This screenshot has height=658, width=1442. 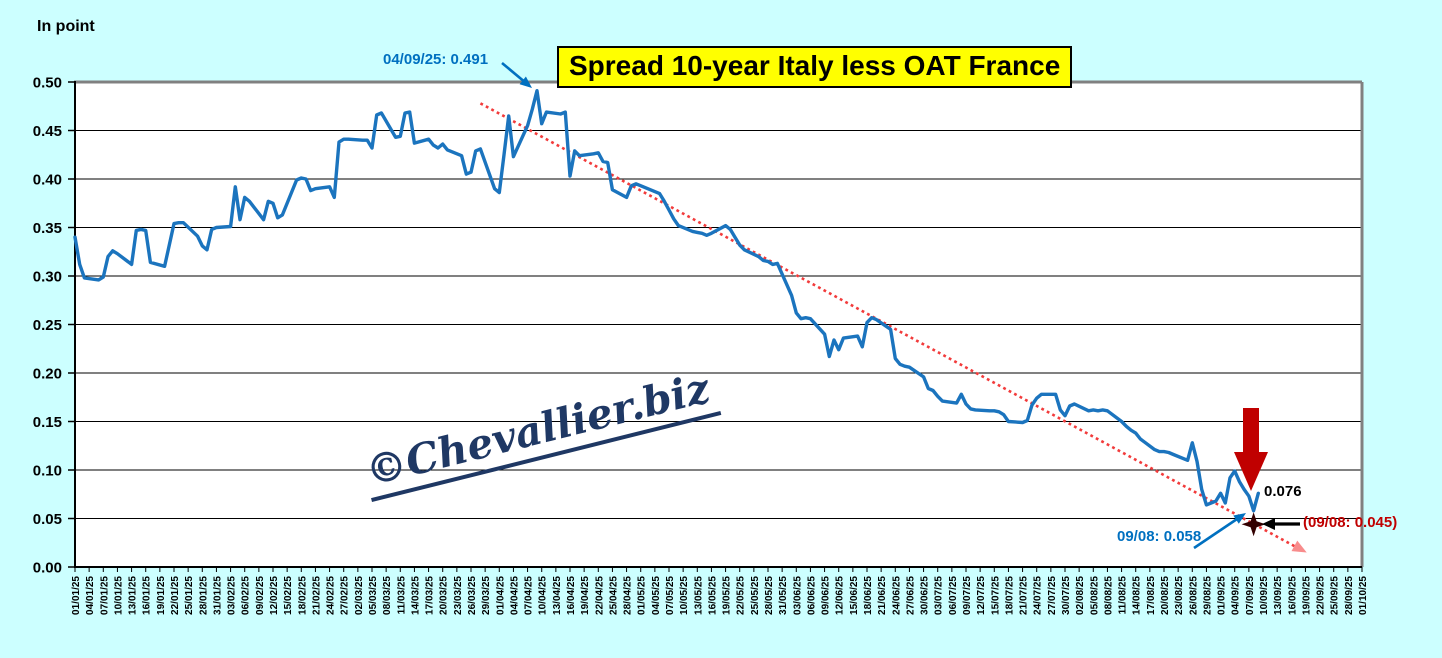 I want to click on x-tick-label: 07/05/25, so click(x=670, y=595).